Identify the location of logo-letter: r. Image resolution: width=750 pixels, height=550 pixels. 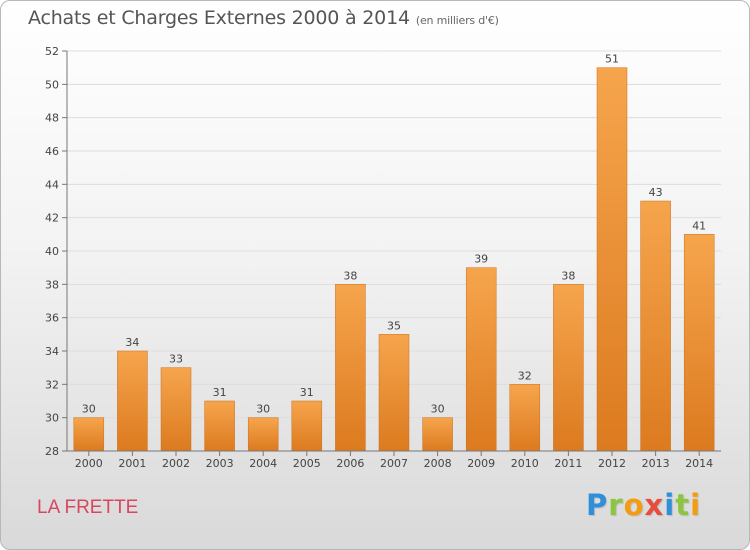
(616, 505).